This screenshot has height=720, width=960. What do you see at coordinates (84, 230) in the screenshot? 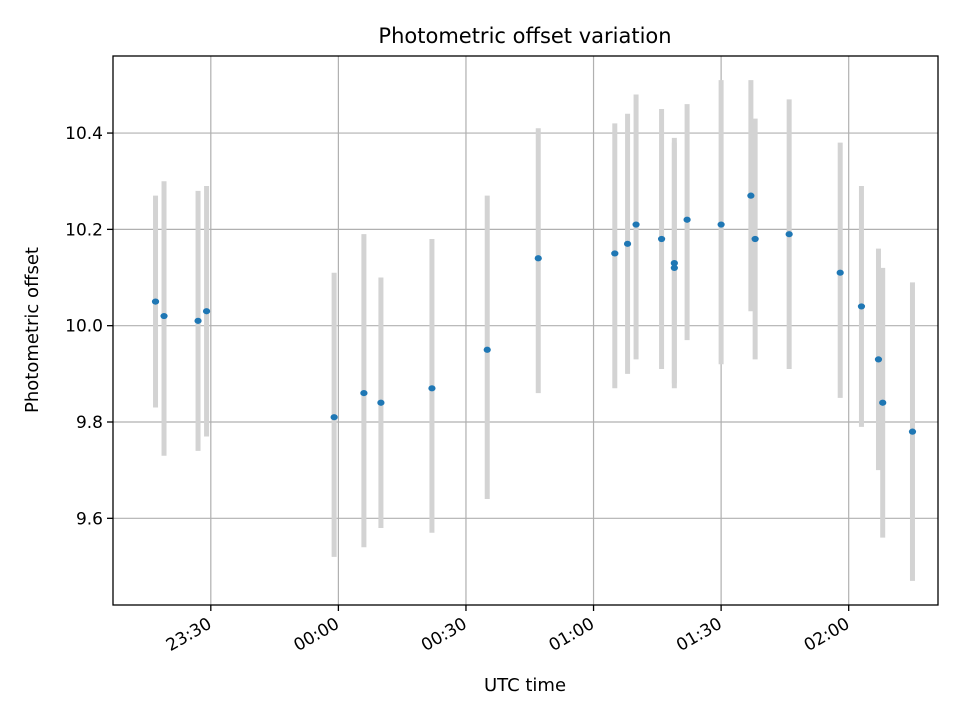
I see `y-tick-label: 10.2` at bounding box center [84, 230].